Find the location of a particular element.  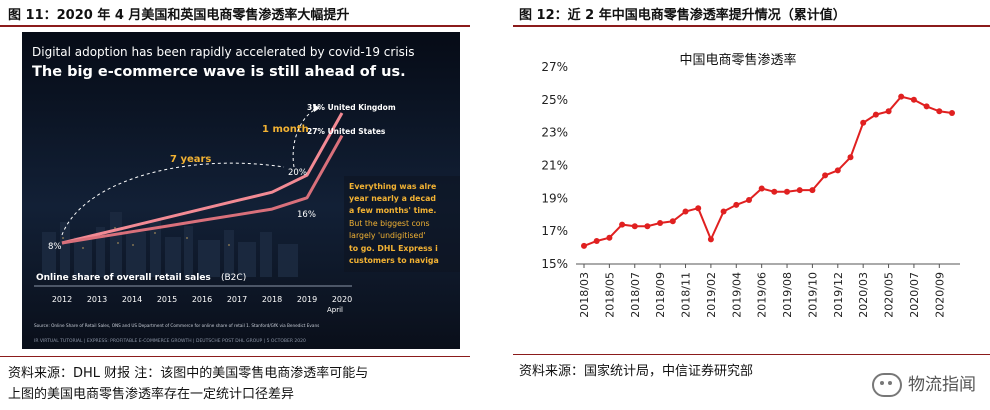

callout-box is located at coordinates (402, 224).